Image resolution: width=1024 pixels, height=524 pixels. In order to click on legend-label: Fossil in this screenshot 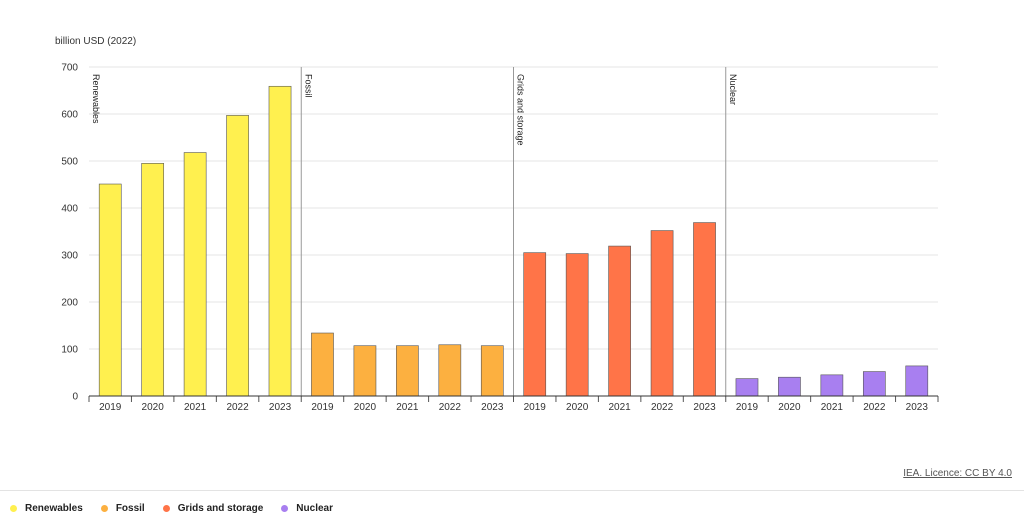, I will do `click(130, 508)`.